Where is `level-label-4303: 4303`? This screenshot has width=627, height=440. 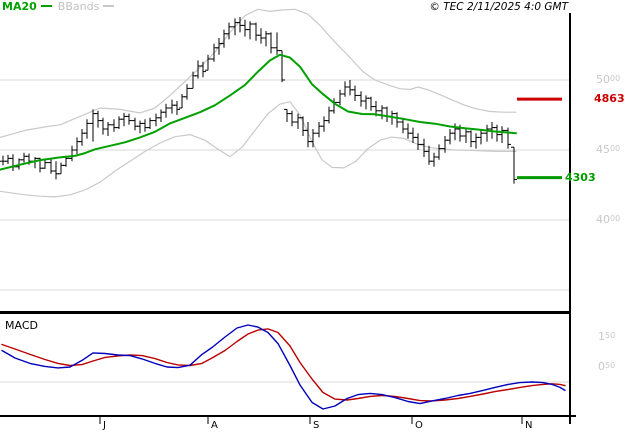 level-label-4303: 4303 is located at coordinates (580, 177).